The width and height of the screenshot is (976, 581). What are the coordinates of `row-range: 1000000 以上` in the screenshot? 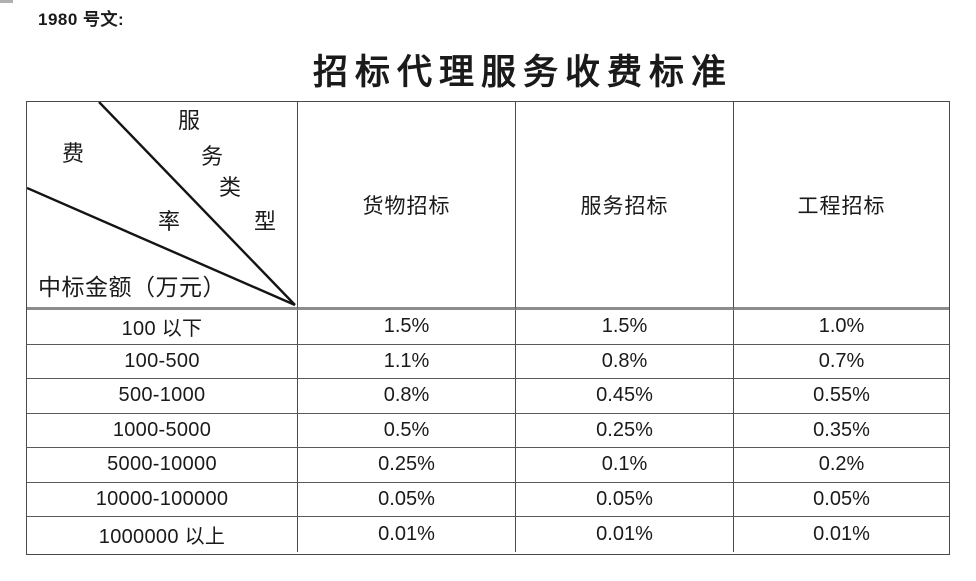 It's located at (162, 534).